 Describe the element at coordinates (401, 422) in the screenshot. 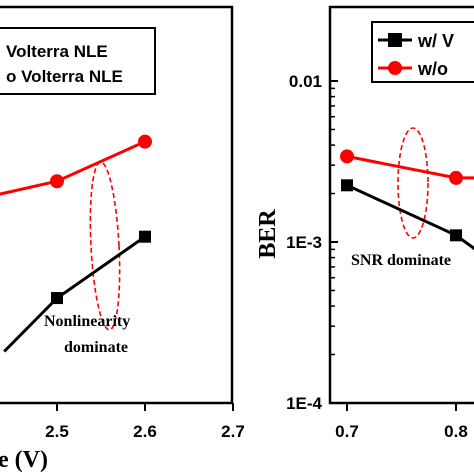

I see `right-x-ticks: 0.7 0.8` at that location.